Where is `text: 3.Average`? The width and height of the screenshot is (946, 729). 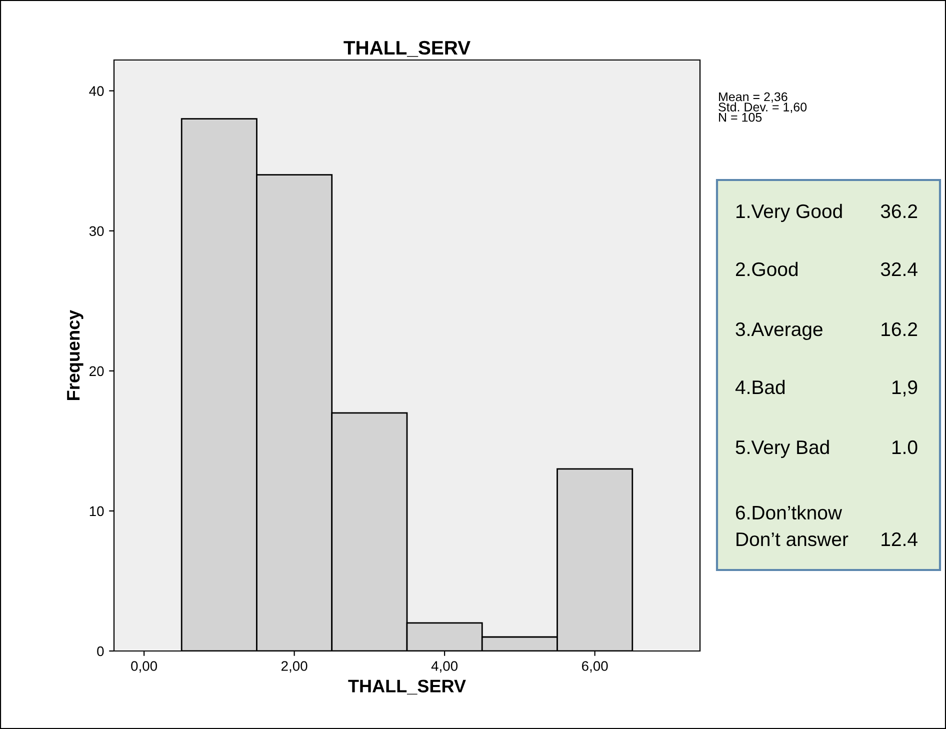
text: 3.Average is located at coordinates (779, 331).